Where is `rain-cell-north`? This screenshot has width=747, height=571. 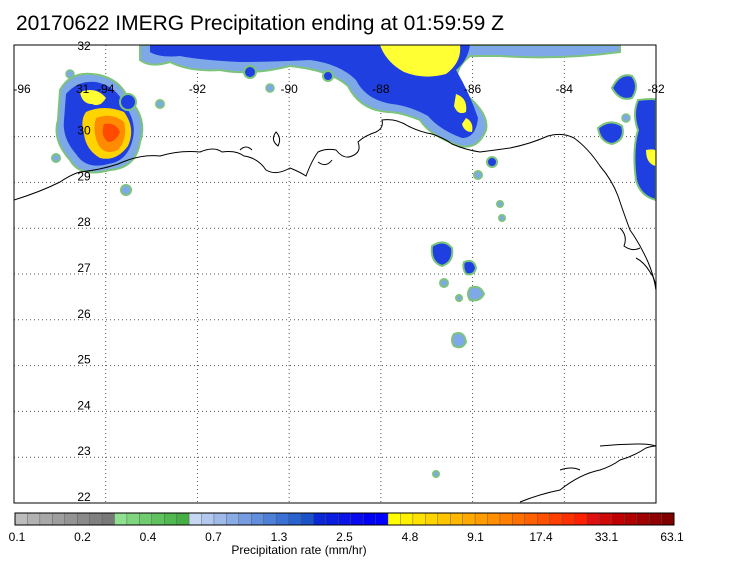 rain-cell-north is located at coordinates (380, 96).